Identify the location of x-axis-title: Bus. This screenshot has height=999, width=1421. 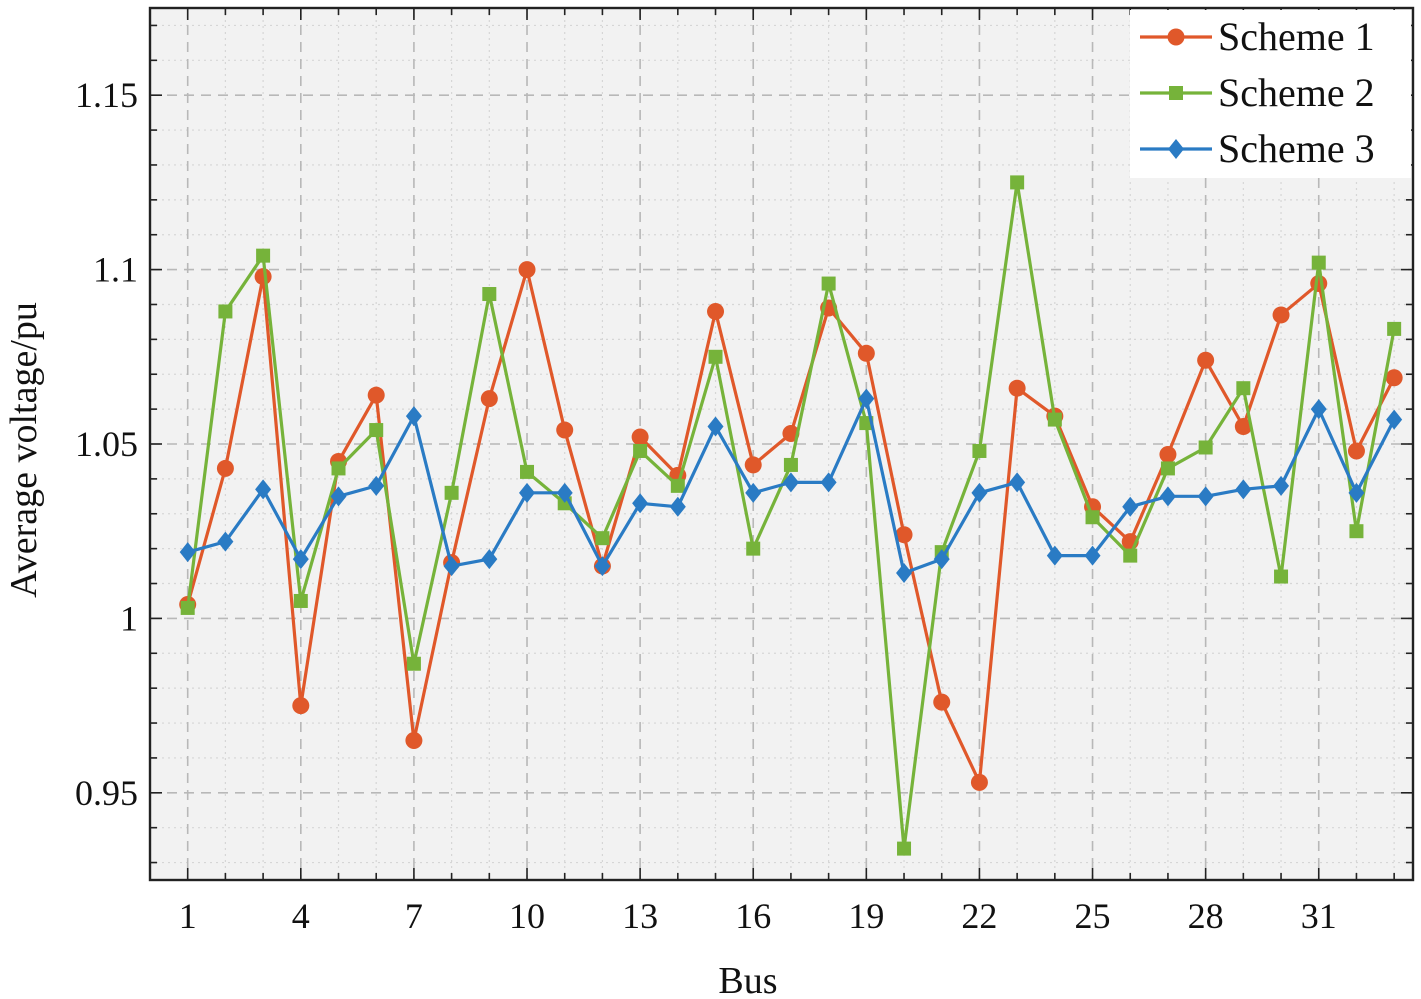
(747, 979).